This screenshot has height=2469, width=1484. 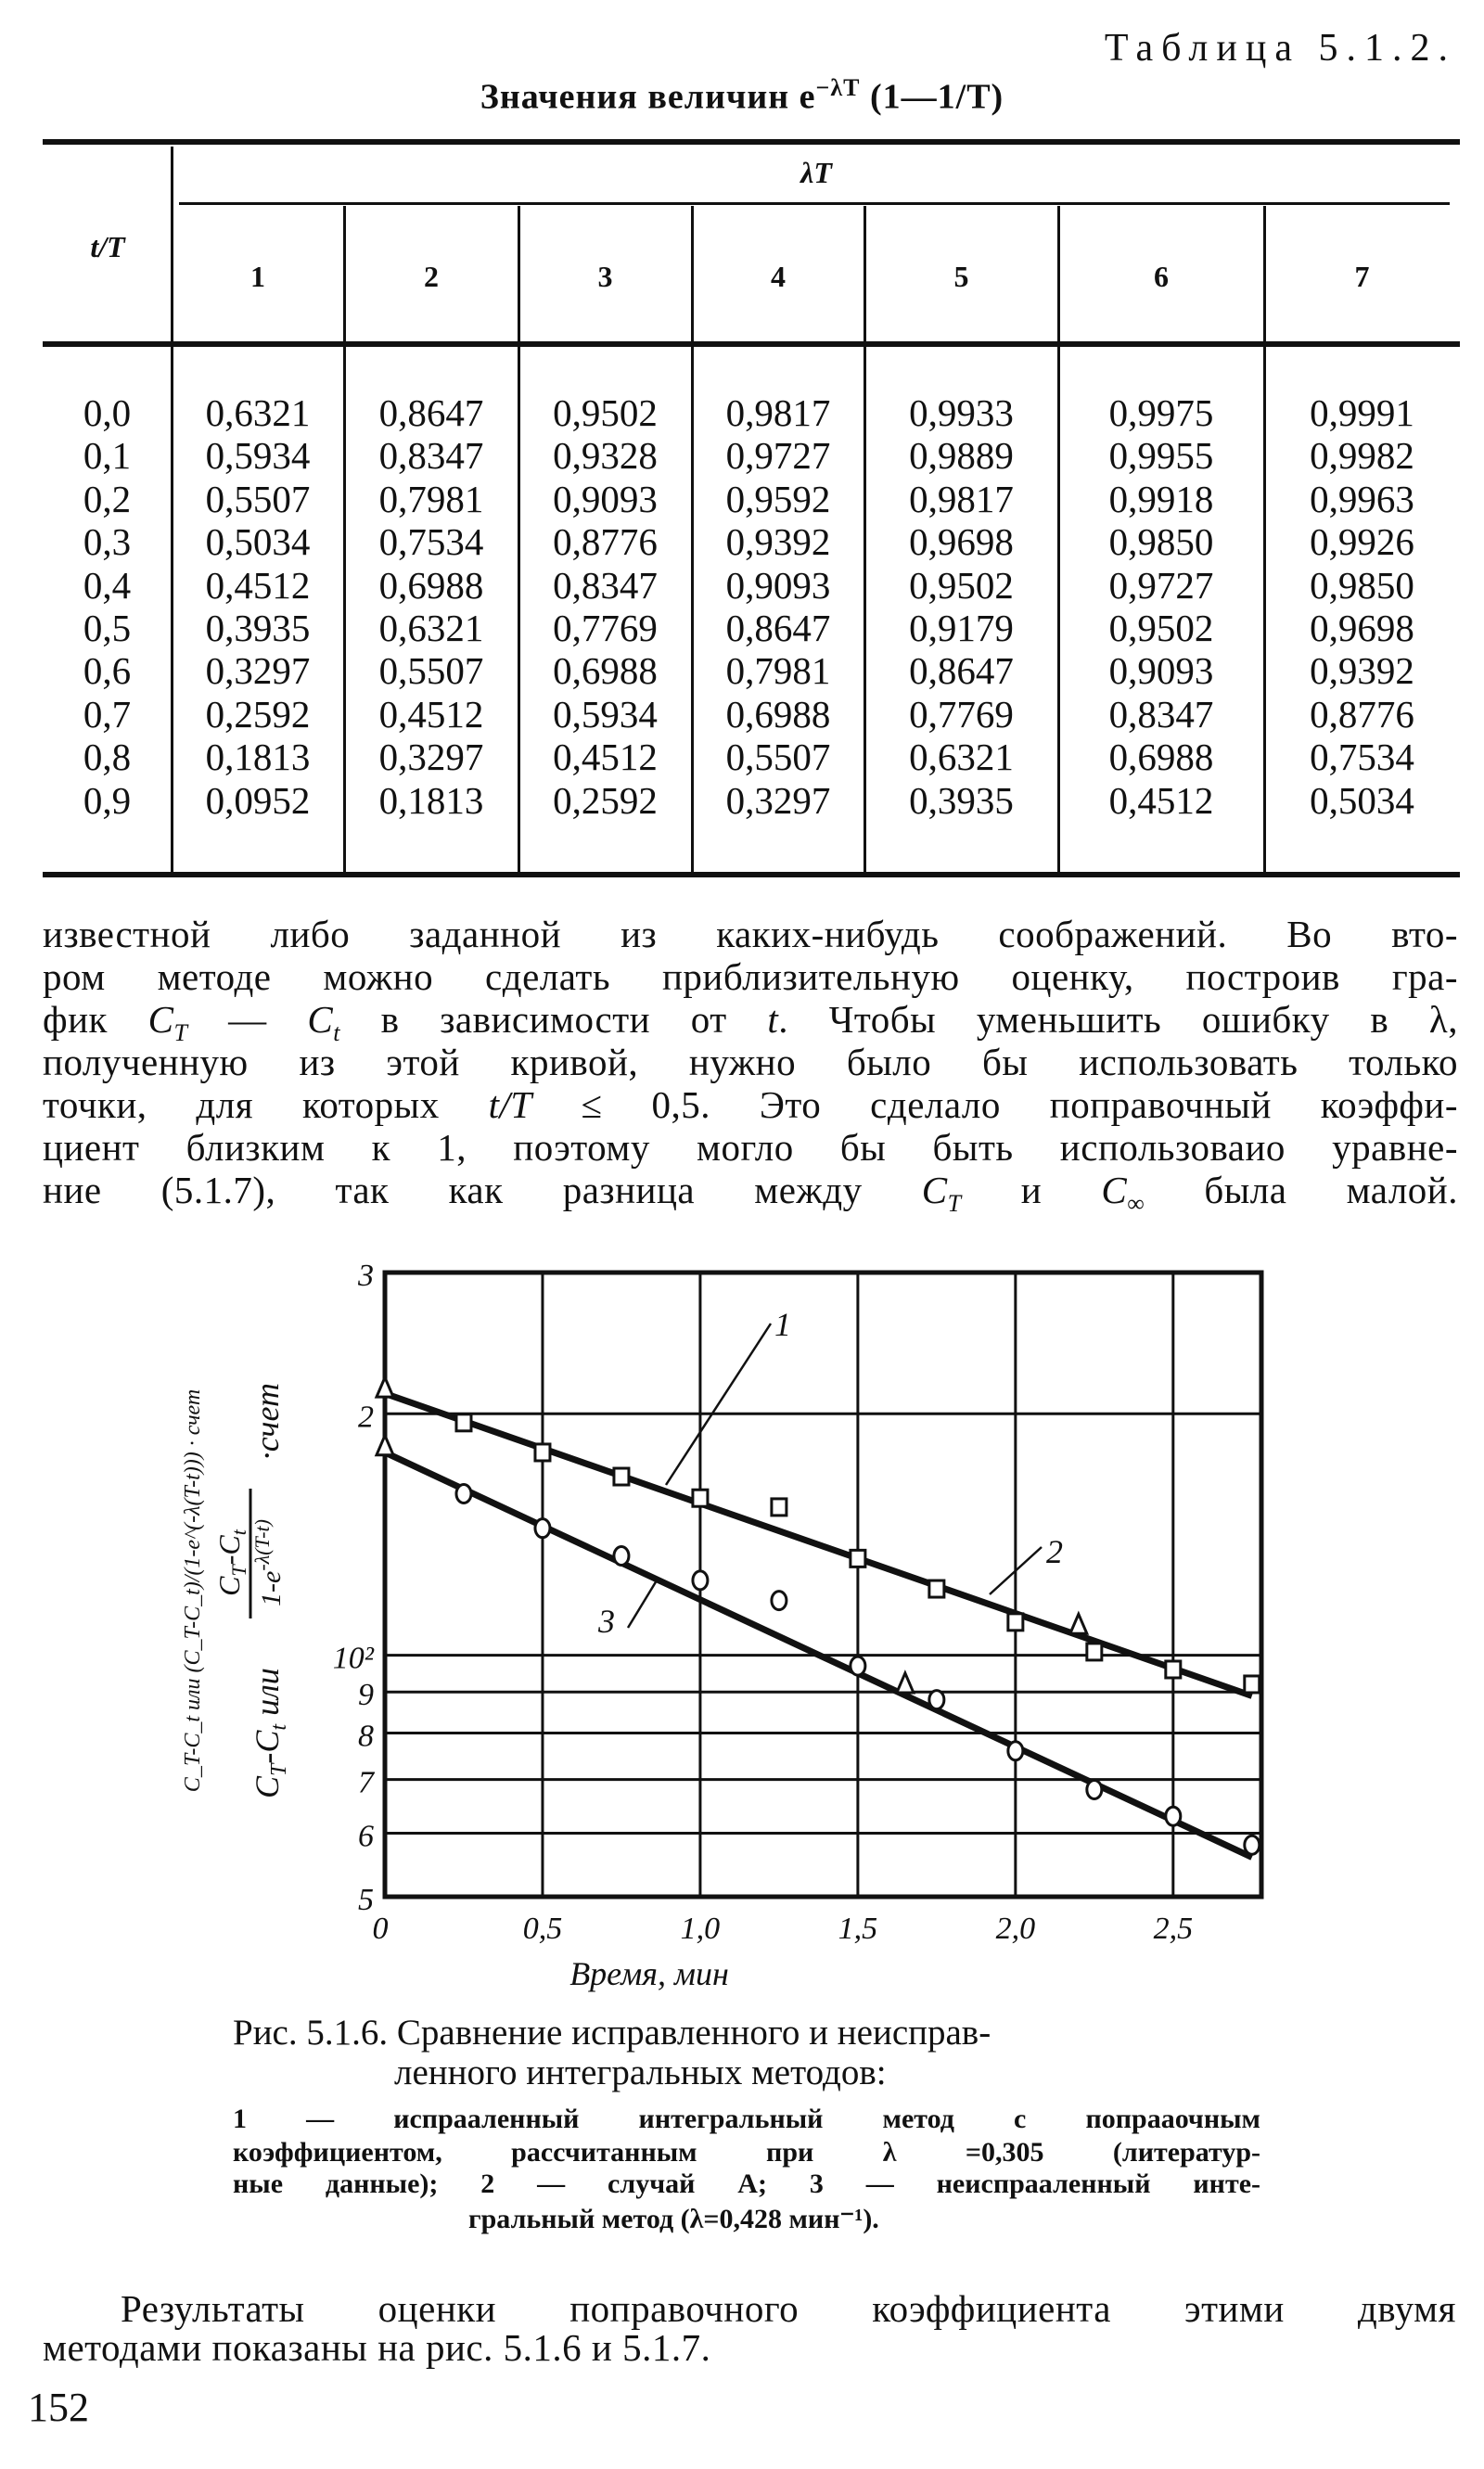 I want to click on table-cell: 0,9933, so click(x=961, y=412).